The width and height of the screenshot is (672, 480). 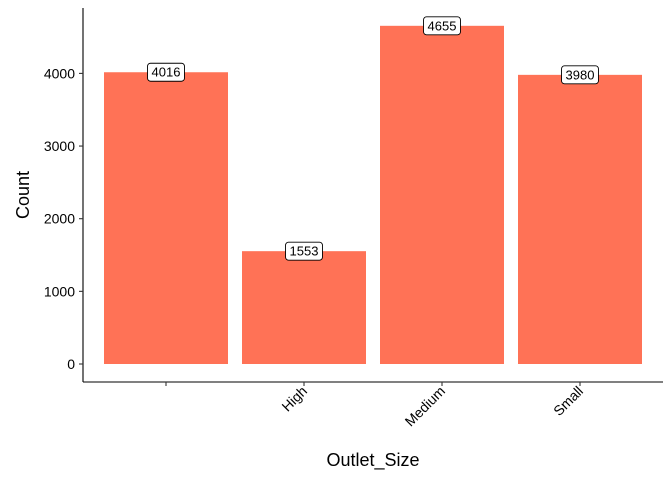 I want to click on x-axis-ticks: High Medium Small, so click(x=375, y=406).